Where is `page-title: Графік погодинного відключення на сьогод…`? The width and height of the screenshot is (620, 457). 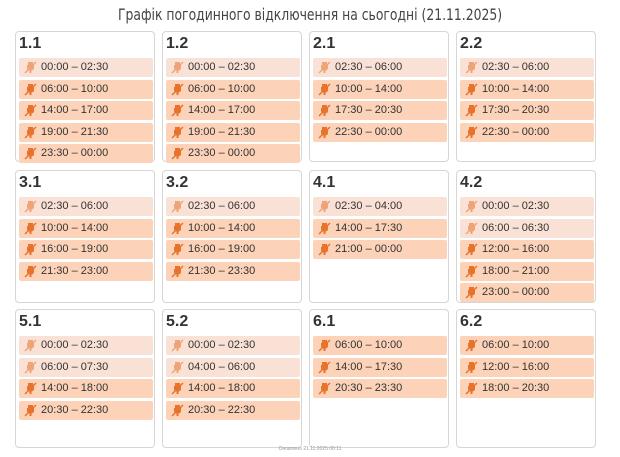
page-title: Графік погодинного відключення на сьогод… is located at coordinates (310, 14).